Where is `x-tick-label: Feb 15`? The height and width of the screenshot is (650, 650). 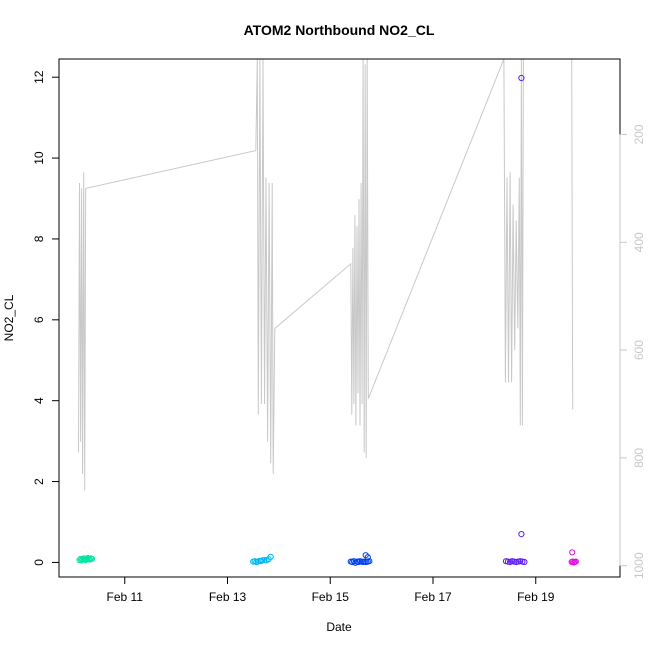
x-tick-label: Feb 15 is located at coordinates (331, 597).